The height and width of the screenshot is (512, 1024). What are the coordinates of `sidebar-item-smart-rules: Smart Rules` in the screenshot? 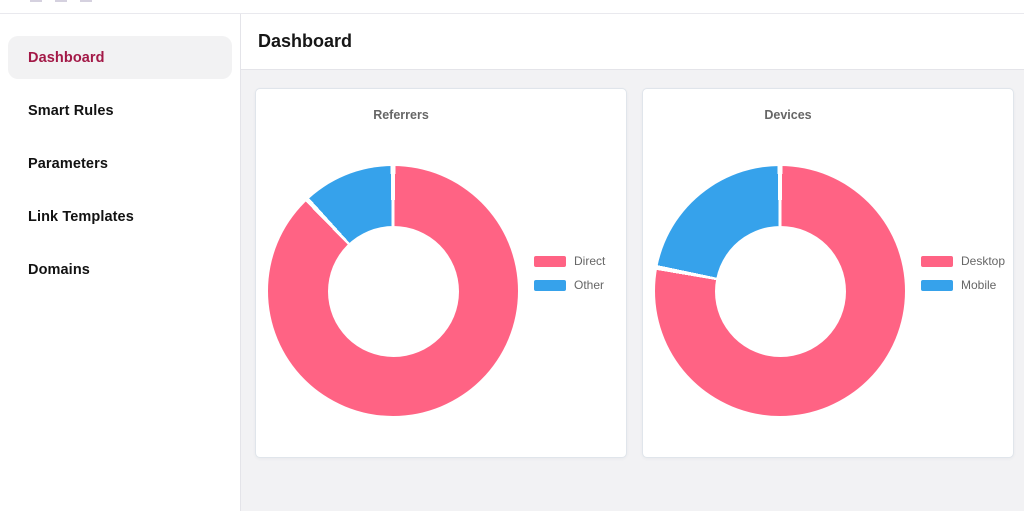 It's located at (120, 110).